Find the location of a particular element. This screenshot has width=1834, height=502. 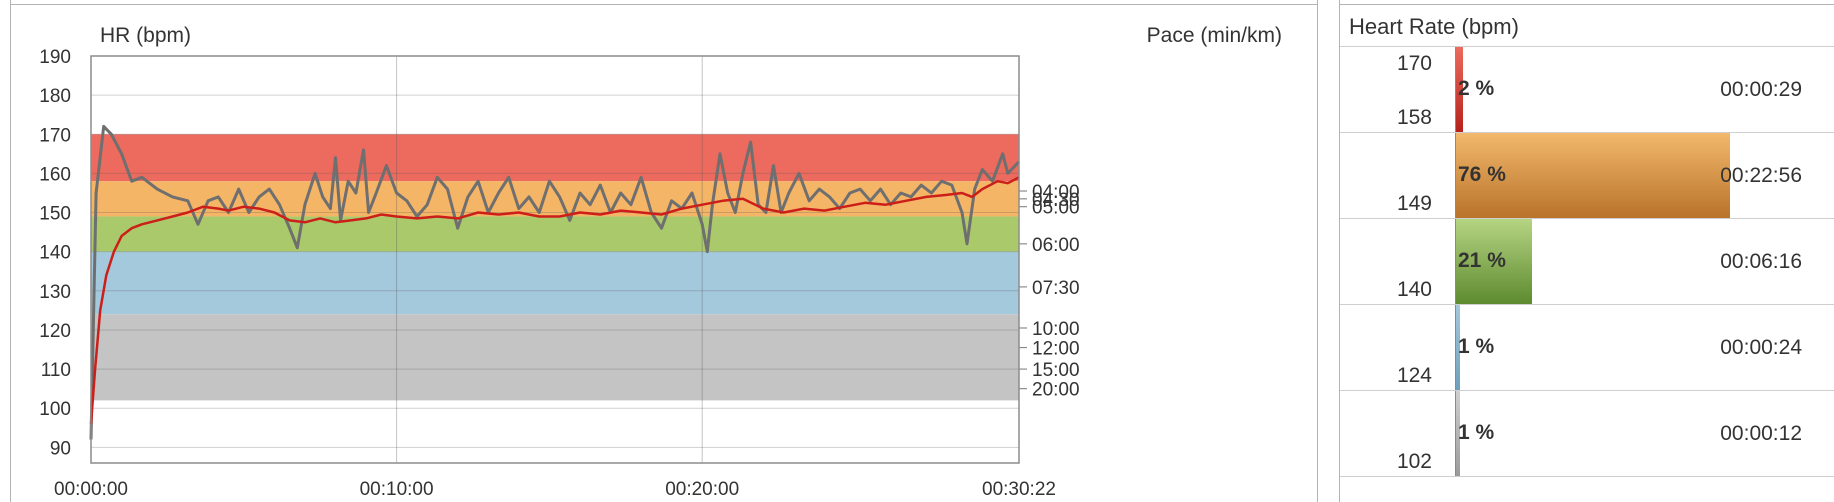

zone-time-in-zone: 00:00:29 is located at coordinates (1761, 89).